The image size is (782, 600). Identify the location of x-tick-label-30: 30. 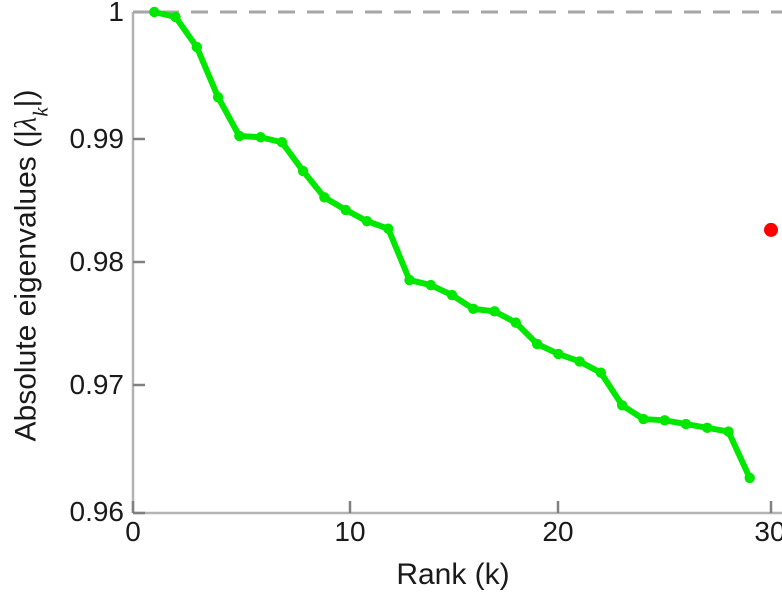
(768, 531).